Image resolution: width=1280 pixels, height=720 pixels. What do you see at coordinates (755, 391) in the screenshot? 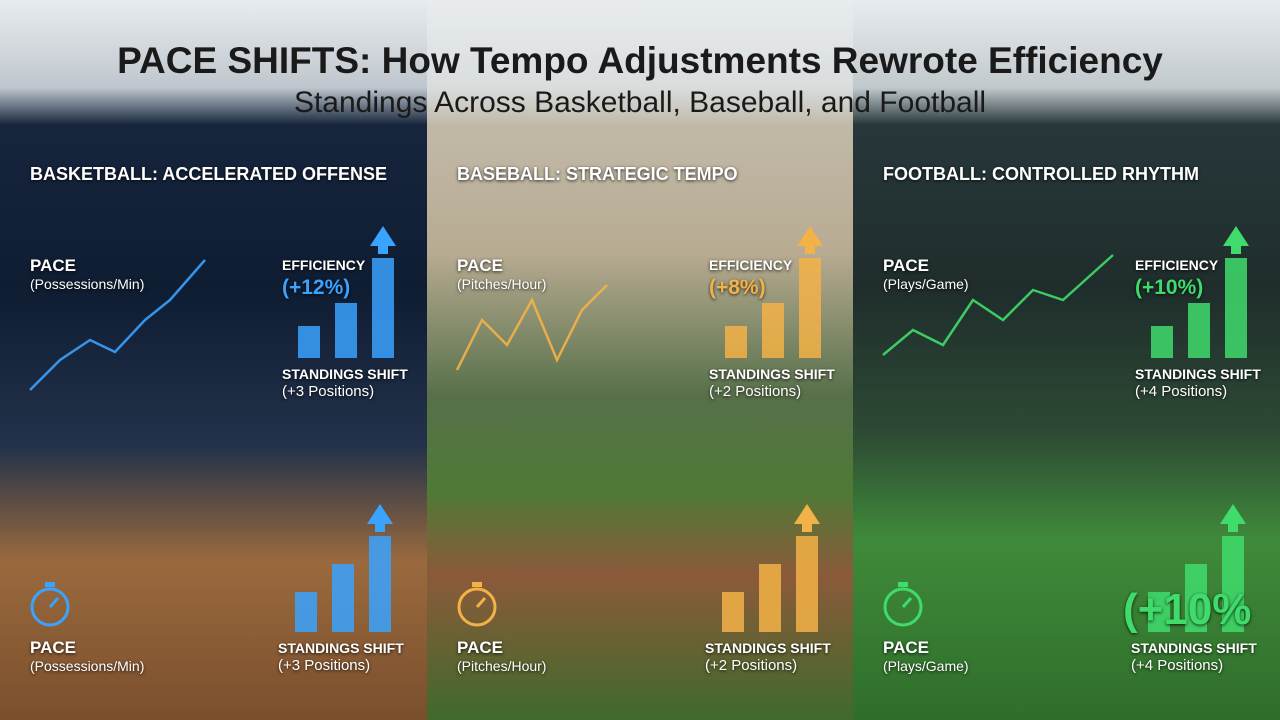
I see `standings-value: (+2 Positions)` at bounding box center [755, 391].